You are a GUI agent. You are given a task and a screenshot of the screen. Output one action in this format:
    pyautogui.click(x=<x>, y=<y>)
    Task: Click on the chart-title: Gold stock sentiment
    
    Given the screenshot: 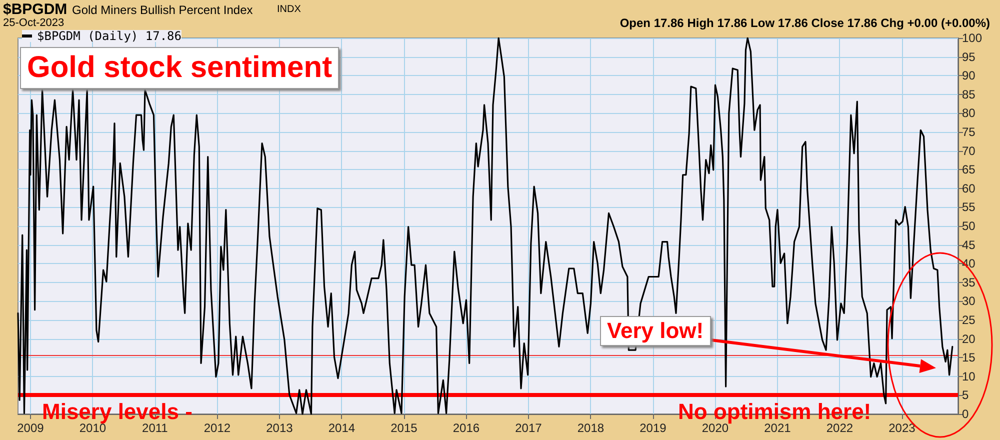 What is the action you would take?
    pyautogui.click(x=180, y=68)
    